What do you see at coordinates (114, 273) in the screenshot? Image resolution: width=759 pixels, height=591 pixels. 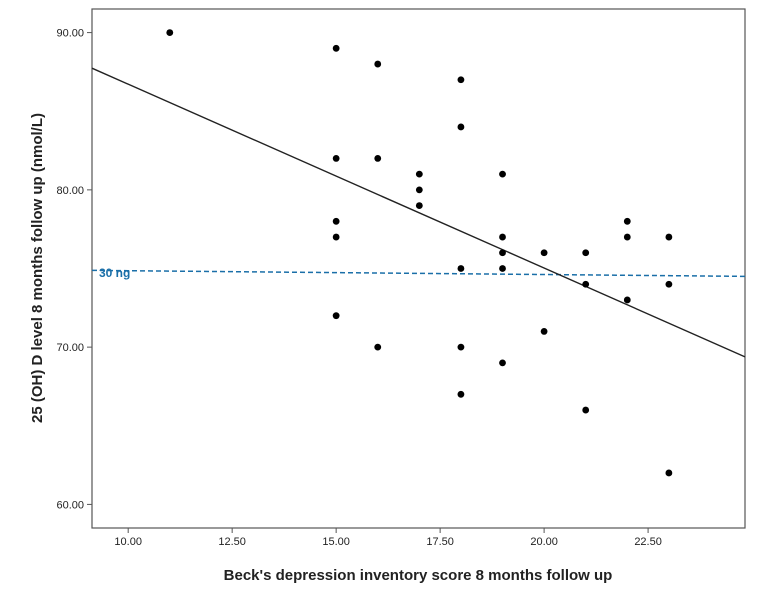 I see `reference-line-label: 30 ng` at bounding box center [114, 273].